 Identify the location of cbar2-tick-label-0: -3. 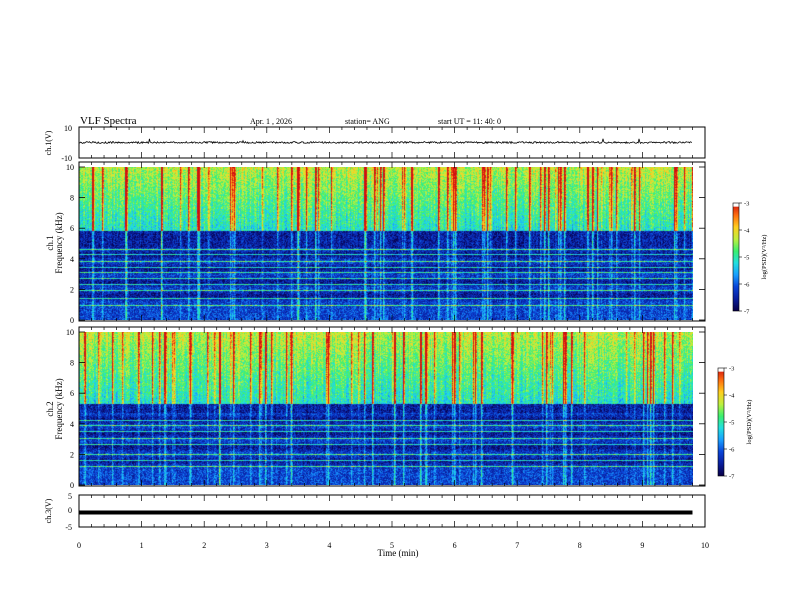
(731, 369).